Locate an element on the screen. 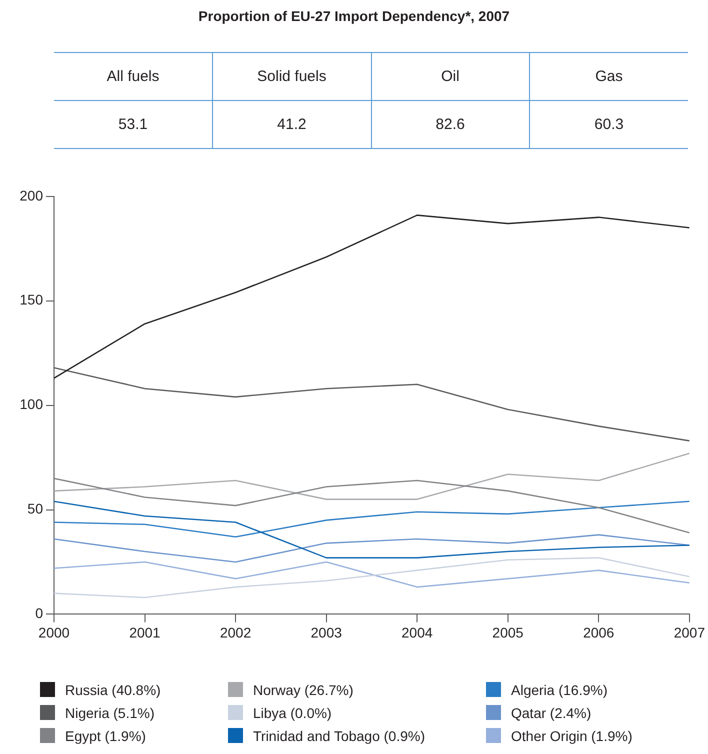 This screenshot has width=708, height=754. text: All fuels is located at coordinates (133, 76).